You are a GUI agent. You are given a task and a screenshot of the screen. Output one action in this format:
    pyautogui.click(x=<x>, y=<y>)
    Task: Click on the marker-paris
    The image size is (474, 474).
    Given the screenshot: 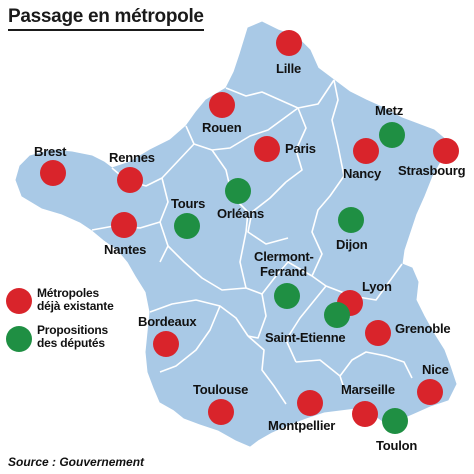 What is the action you would take?
    pyautogui.click(x=267, y=149)
    